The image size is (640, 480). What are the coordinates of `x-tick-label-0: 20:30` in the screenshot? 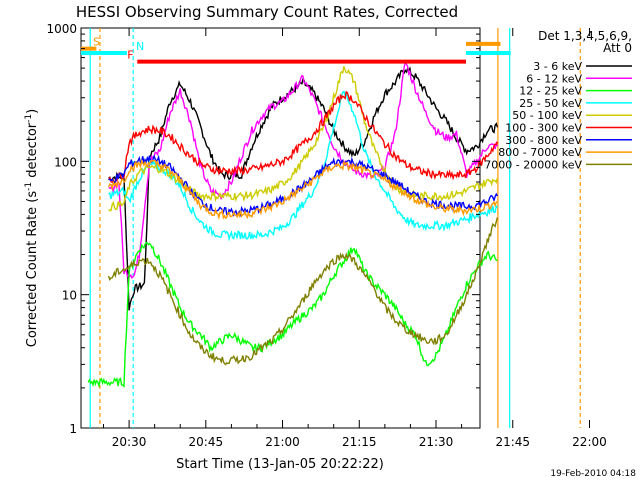 It's located at (129, 442).